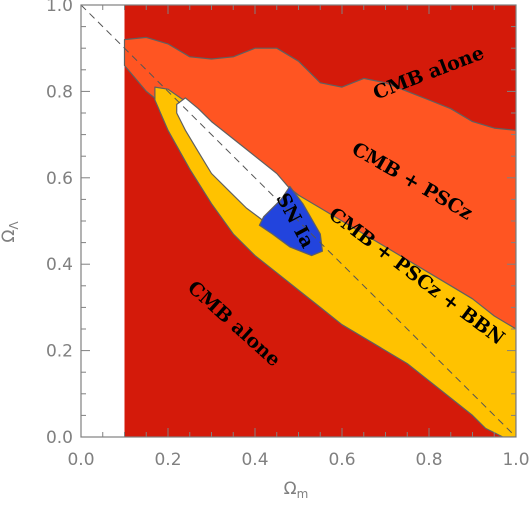 This screenshot has height=505, width=532. What do you see at coordinates (59, 352) in the screenshot?
I see `y-tick-label: 0.2` at bounding box center [59, 352].